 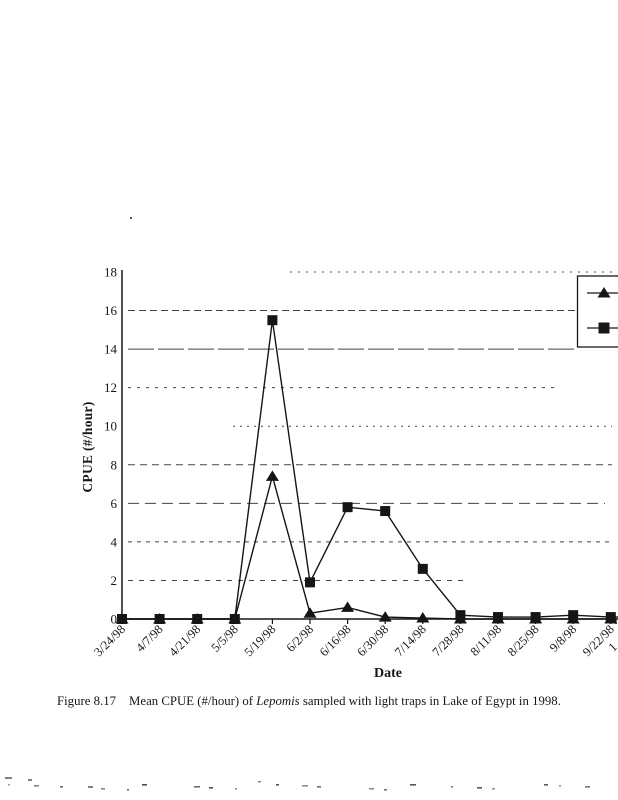 What do you see at coordinates (193, 701) in the screenshot?
I see `figure-caption-text-pre: Mean CPUE (#/hour) of` at bounding box center [193, 701].